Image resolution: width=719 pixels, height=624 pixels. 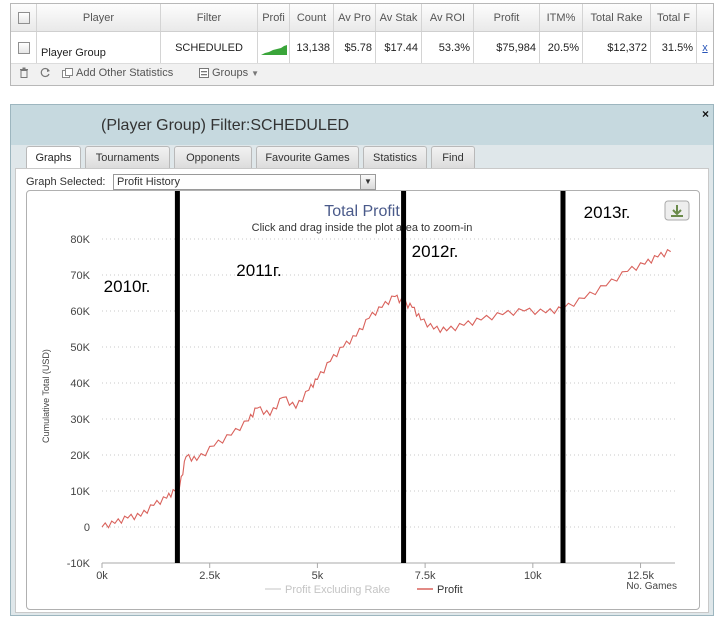 What do you see at coordinates (674, 17) in the screenshot?
I see `col-header-total-f: Total F` at bounding box center [674, 17].